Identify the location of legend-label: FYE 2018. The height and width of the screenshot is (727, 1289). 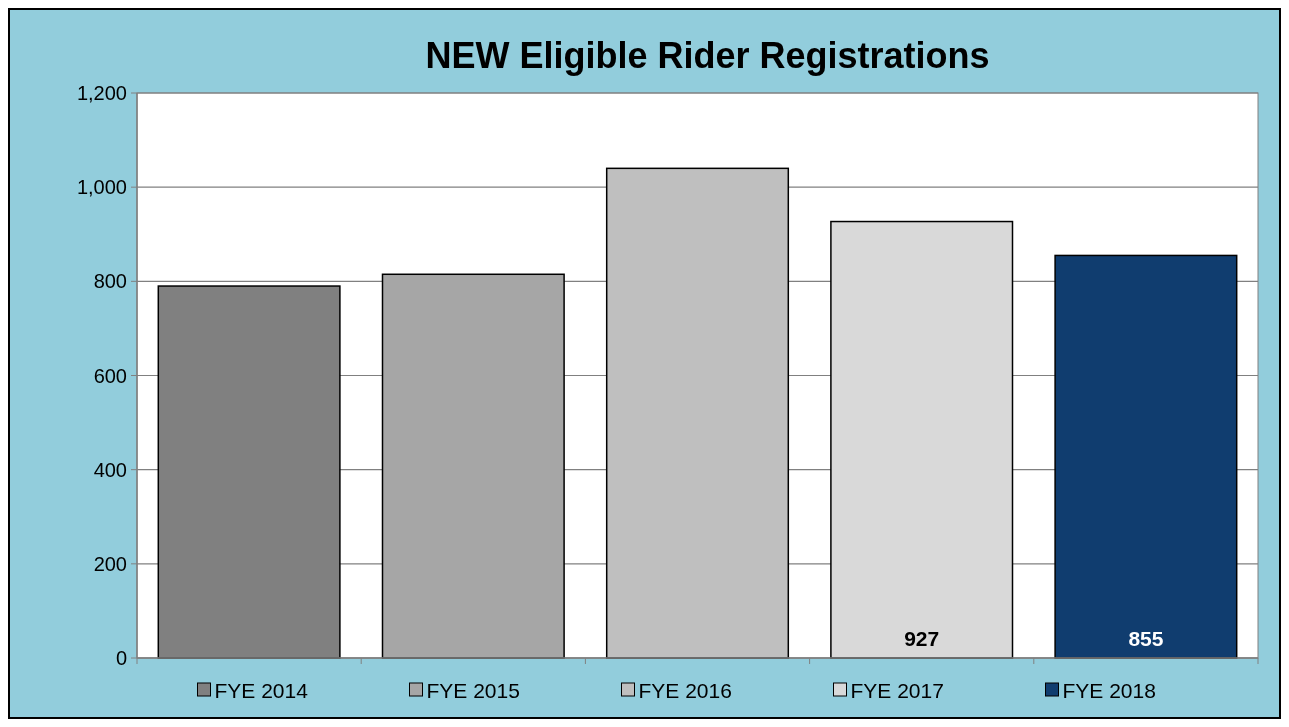
(1109, 691).